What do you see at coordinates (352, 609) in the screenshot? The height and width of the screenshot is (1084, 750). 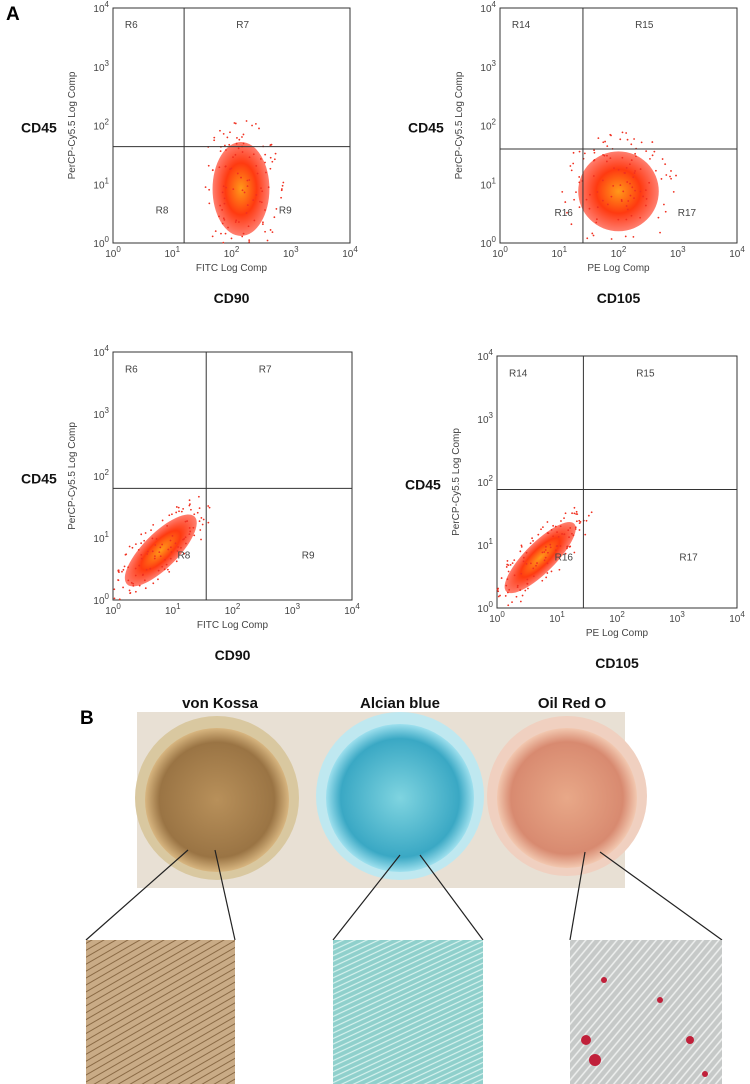 I see `x-tick-label: 10⁴` at bounding box center [352, 609].